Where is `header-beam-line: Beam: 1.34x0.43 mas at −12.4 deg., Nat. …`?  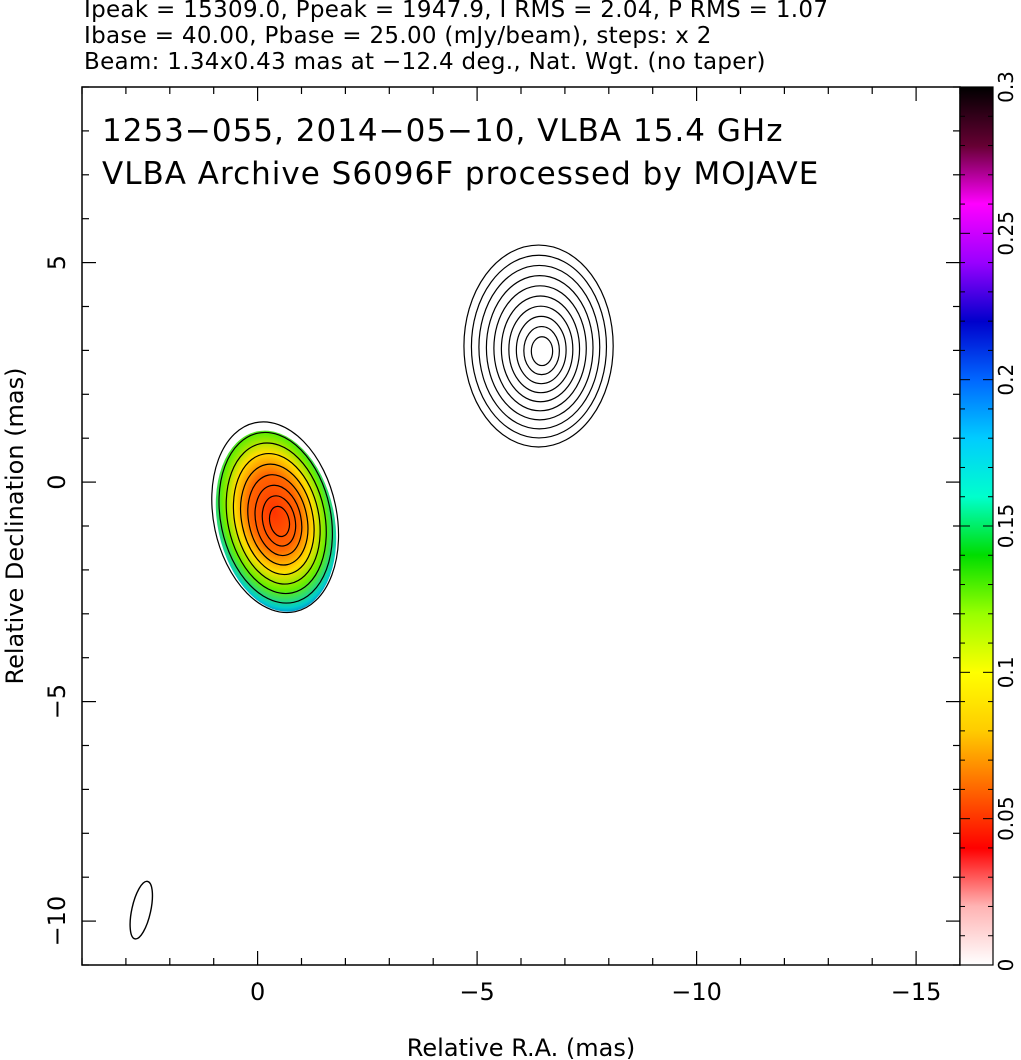 header-beam-line: Beam: 1.34x0.43 mas at −12.4 deg., Nat. … is located at coordinates (425, 62).